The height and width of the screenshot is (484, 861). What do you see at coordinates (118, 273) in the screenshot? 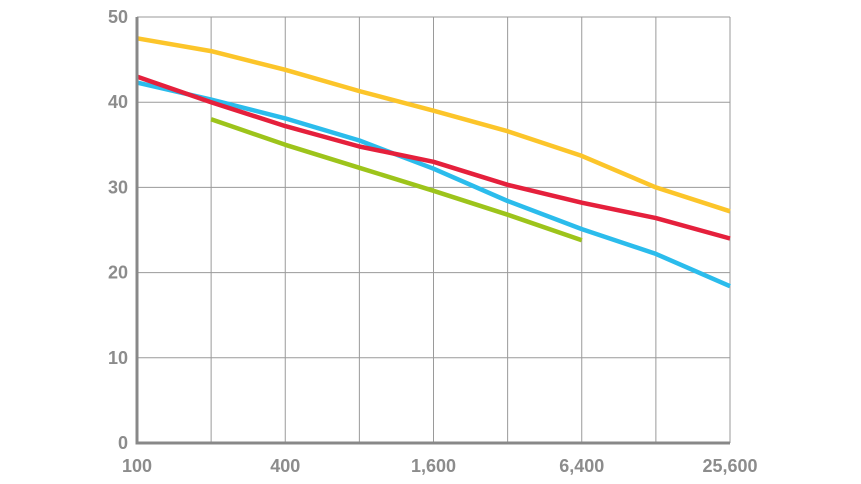
I see `y-tick-label: 20` at bounding box center [118, 273].